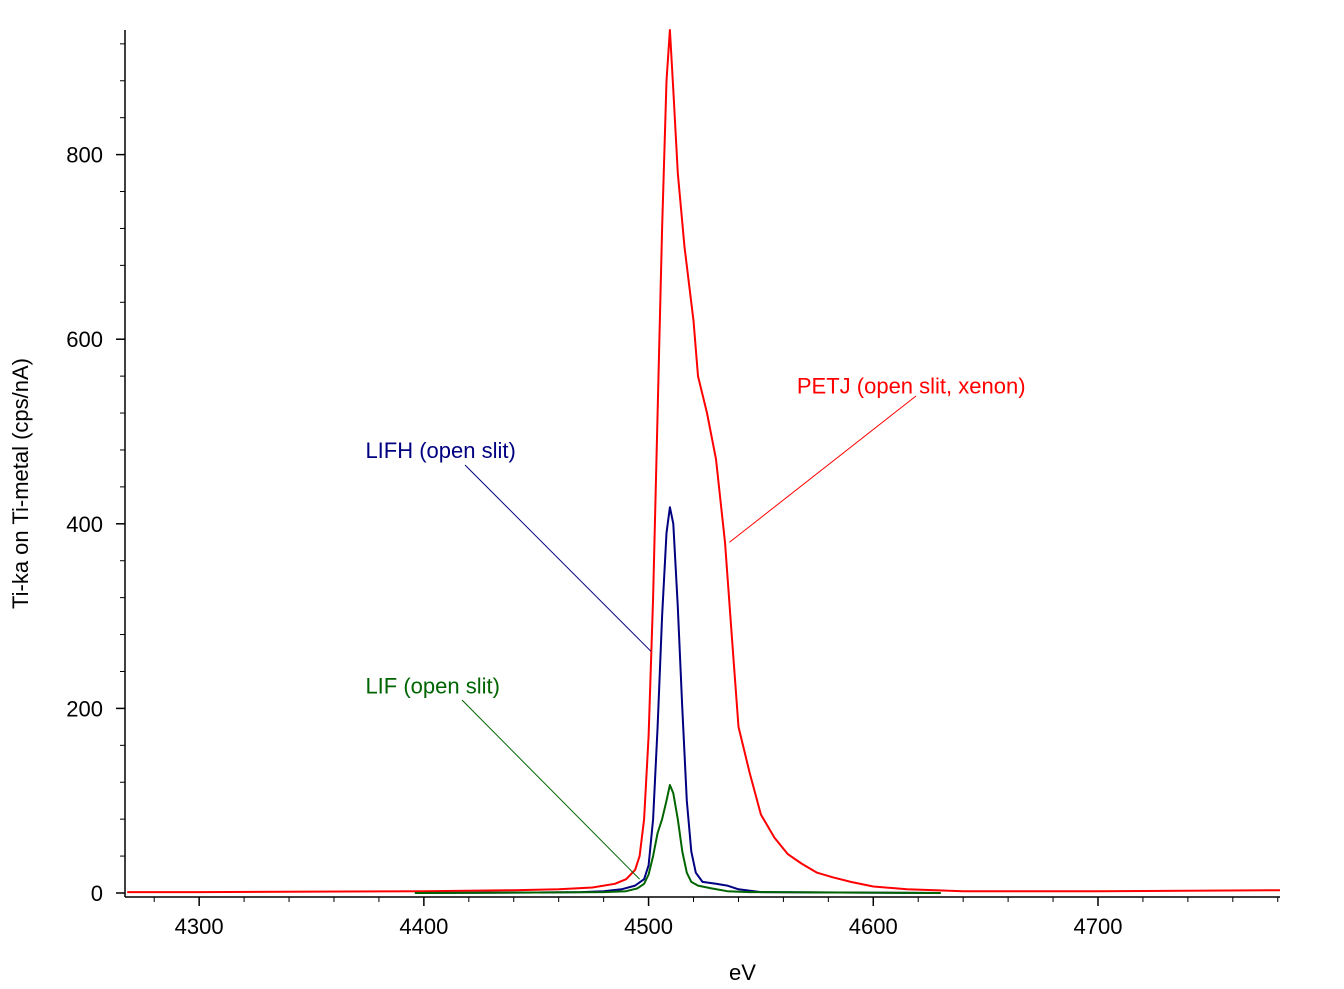 The height and width of the screenshot is (989, 1344). Describe the element at coordinates (84, 708) in the screenshot. I see `y-tick-label: 200` at that location.